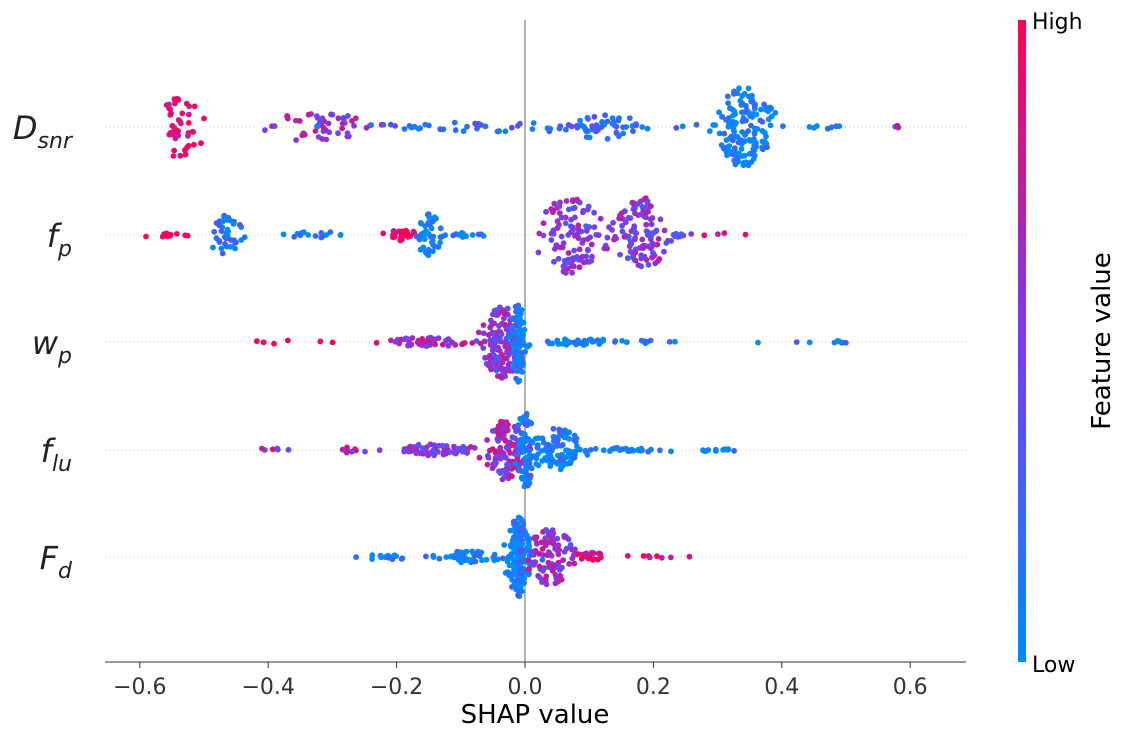  What do you see at coordinates (25, 128) in the screenshot?
I see `feature-label-main: D` at bounding box center [25, 128].